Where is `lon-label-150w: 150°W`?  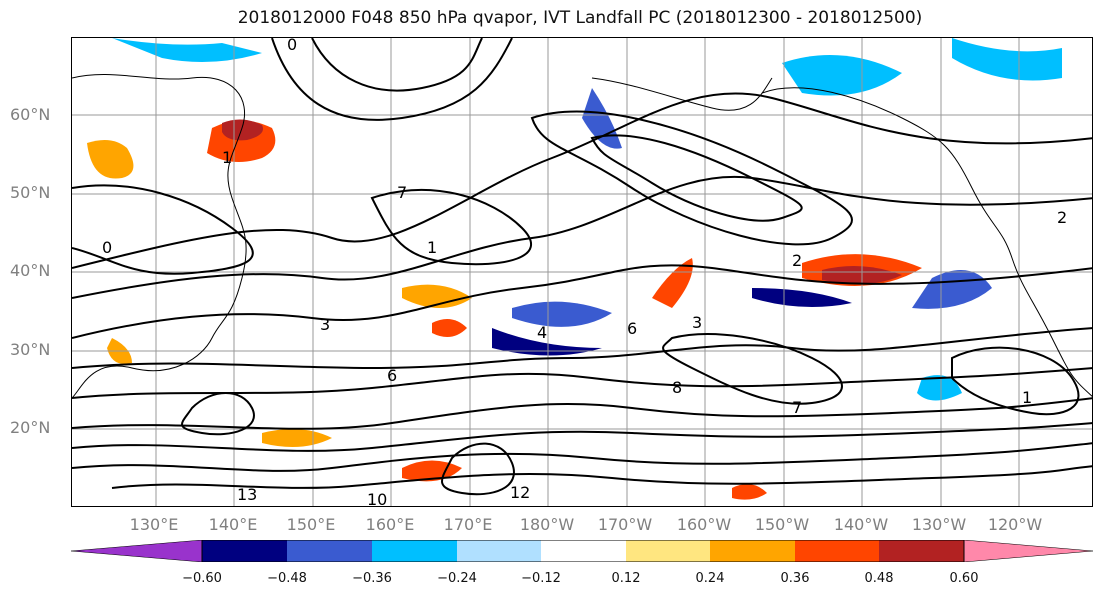
lon-label-150w: 150°W is located at coordinates (782, 524).